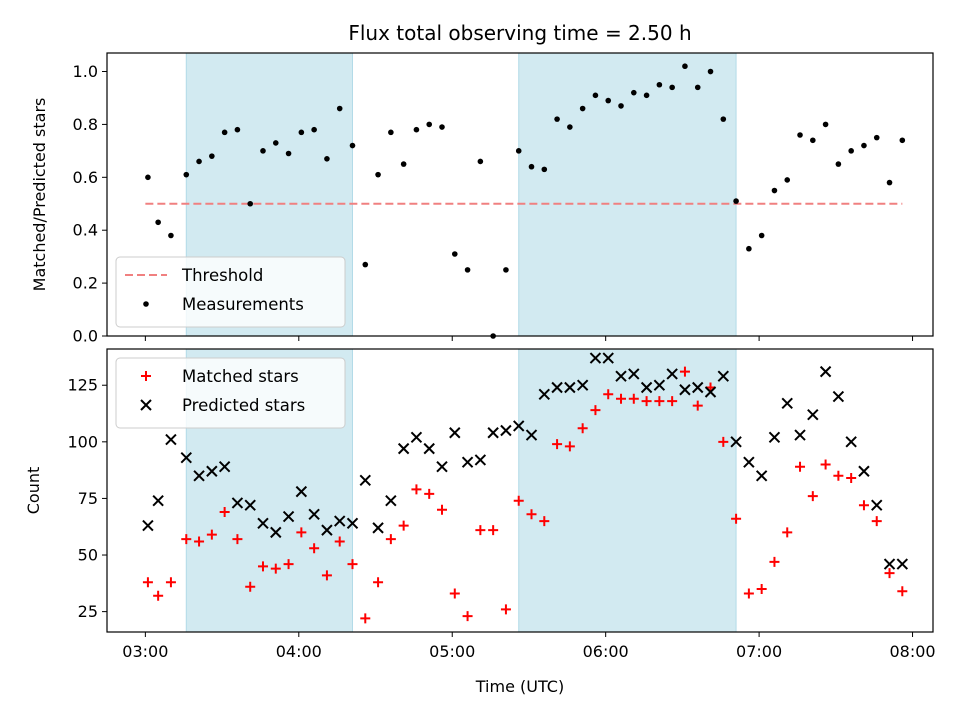  What do you see at coordinates (82, 441) in the screenshot?
I see `panel2-ytick-label-4: 100` at bounding box center [82, 441].